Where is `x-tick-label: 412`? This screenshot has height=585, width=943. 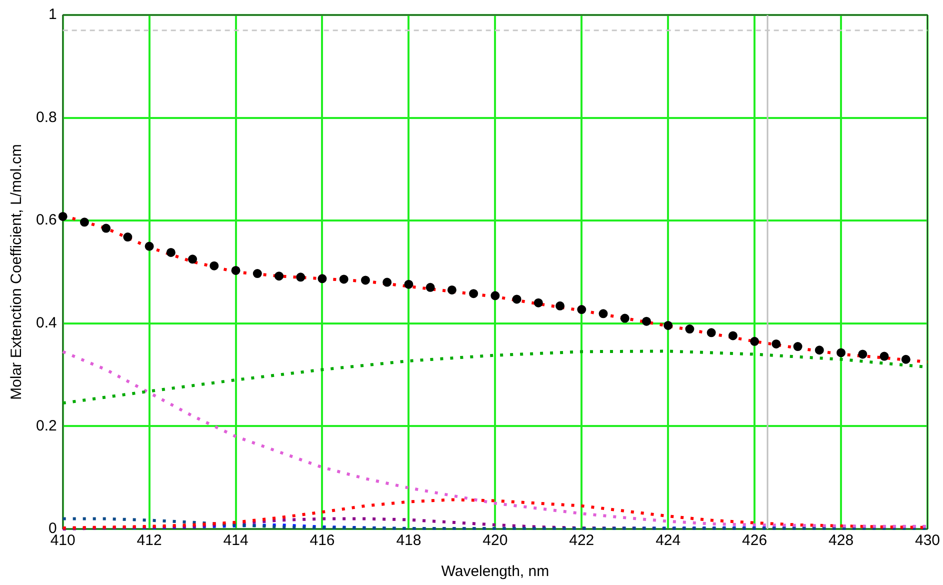
x-tick-label: 412 is located at coordinates (149, 541).